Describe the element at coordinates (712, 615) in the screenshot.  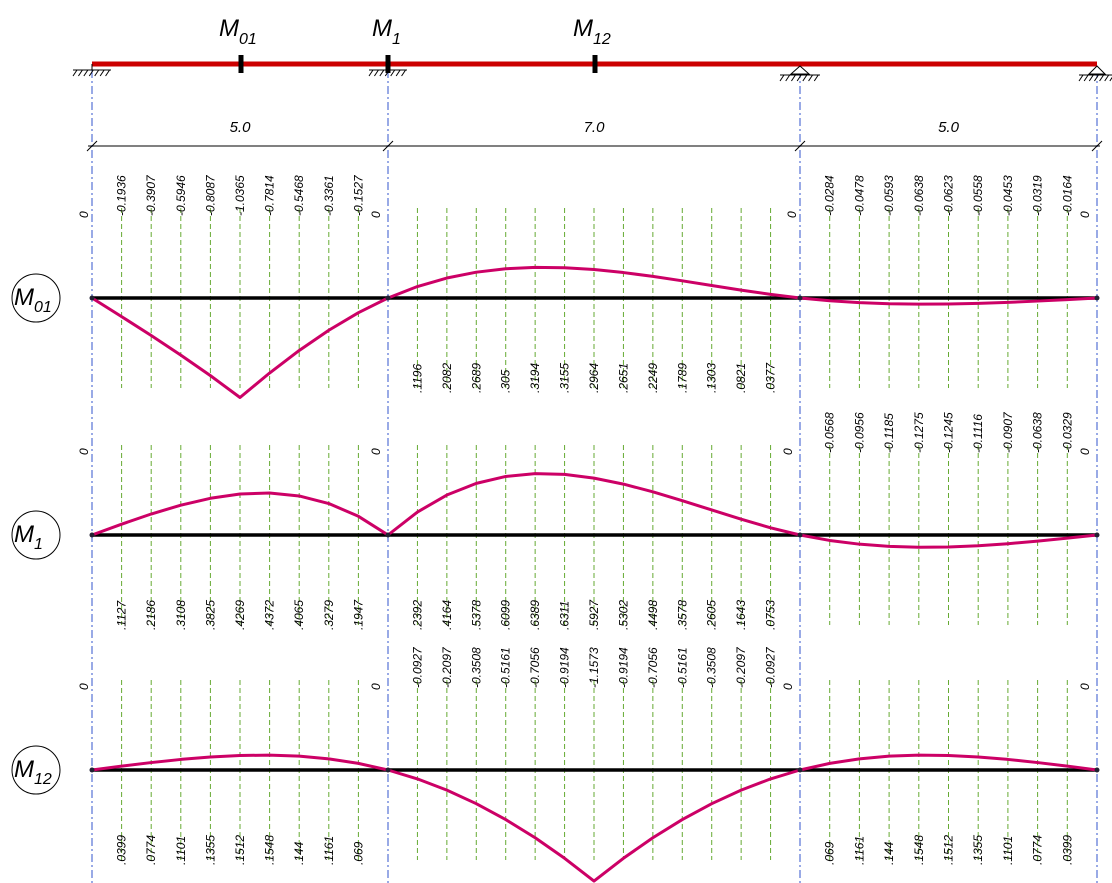
I see `ordinate-value: .2605` at that location.